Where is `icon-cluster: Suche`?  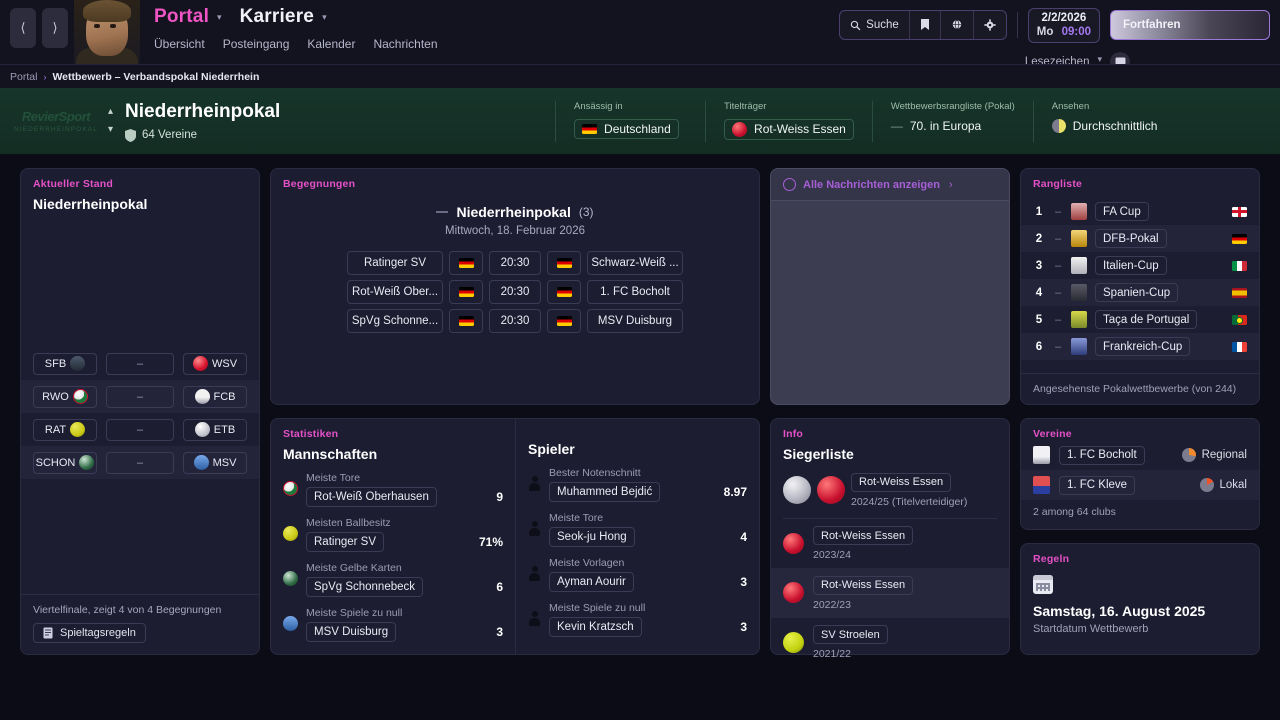 icon-cluster: Suche is located at coordinates (923, 25).